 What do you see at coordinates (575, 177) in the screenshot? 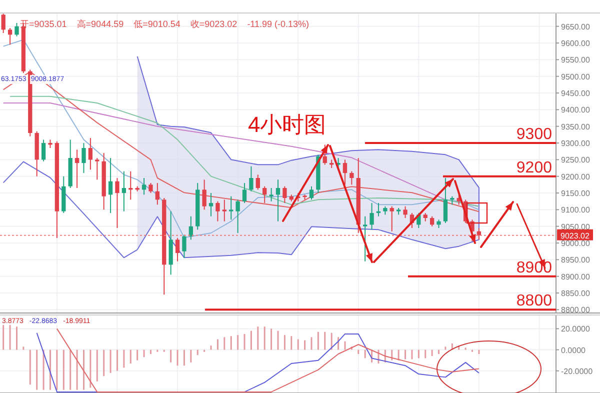
I see `y-tick-label: 9200.00` at bounding box center [575, 177].